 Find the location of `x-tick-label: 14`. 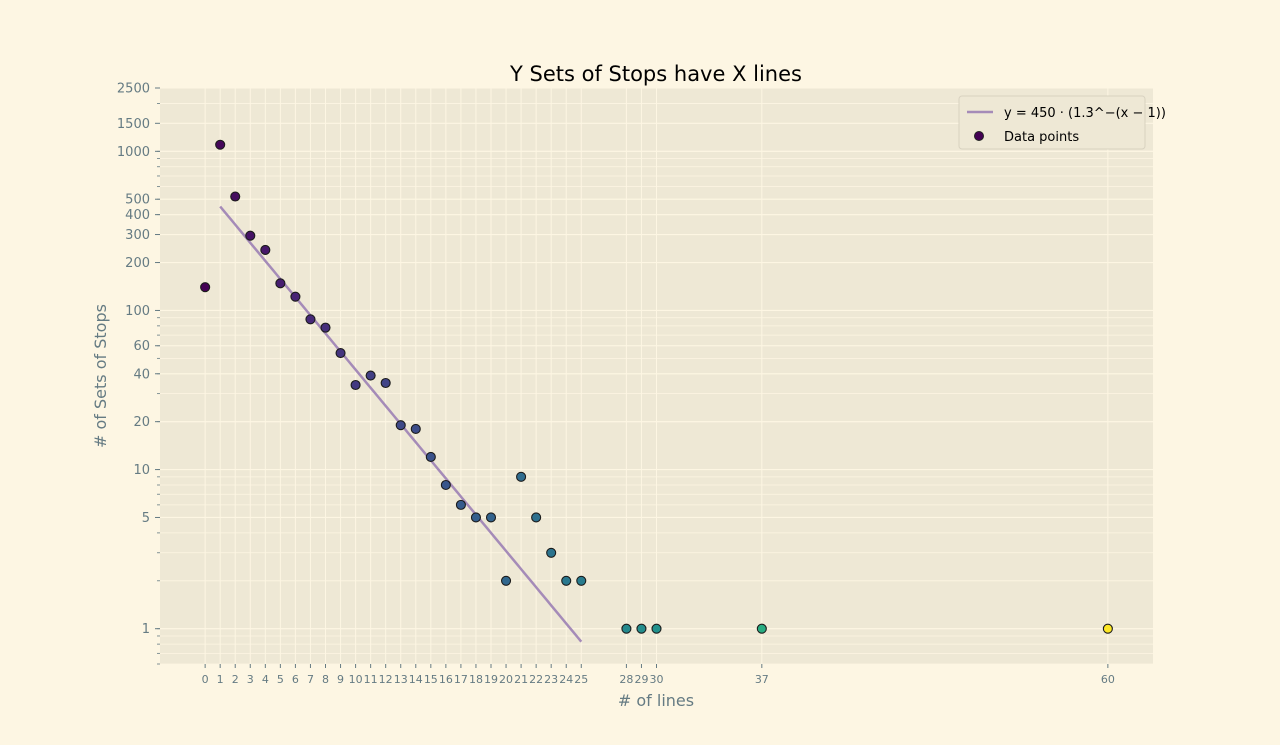

x-tick-label: 14 is located at coordinates (416, 679).